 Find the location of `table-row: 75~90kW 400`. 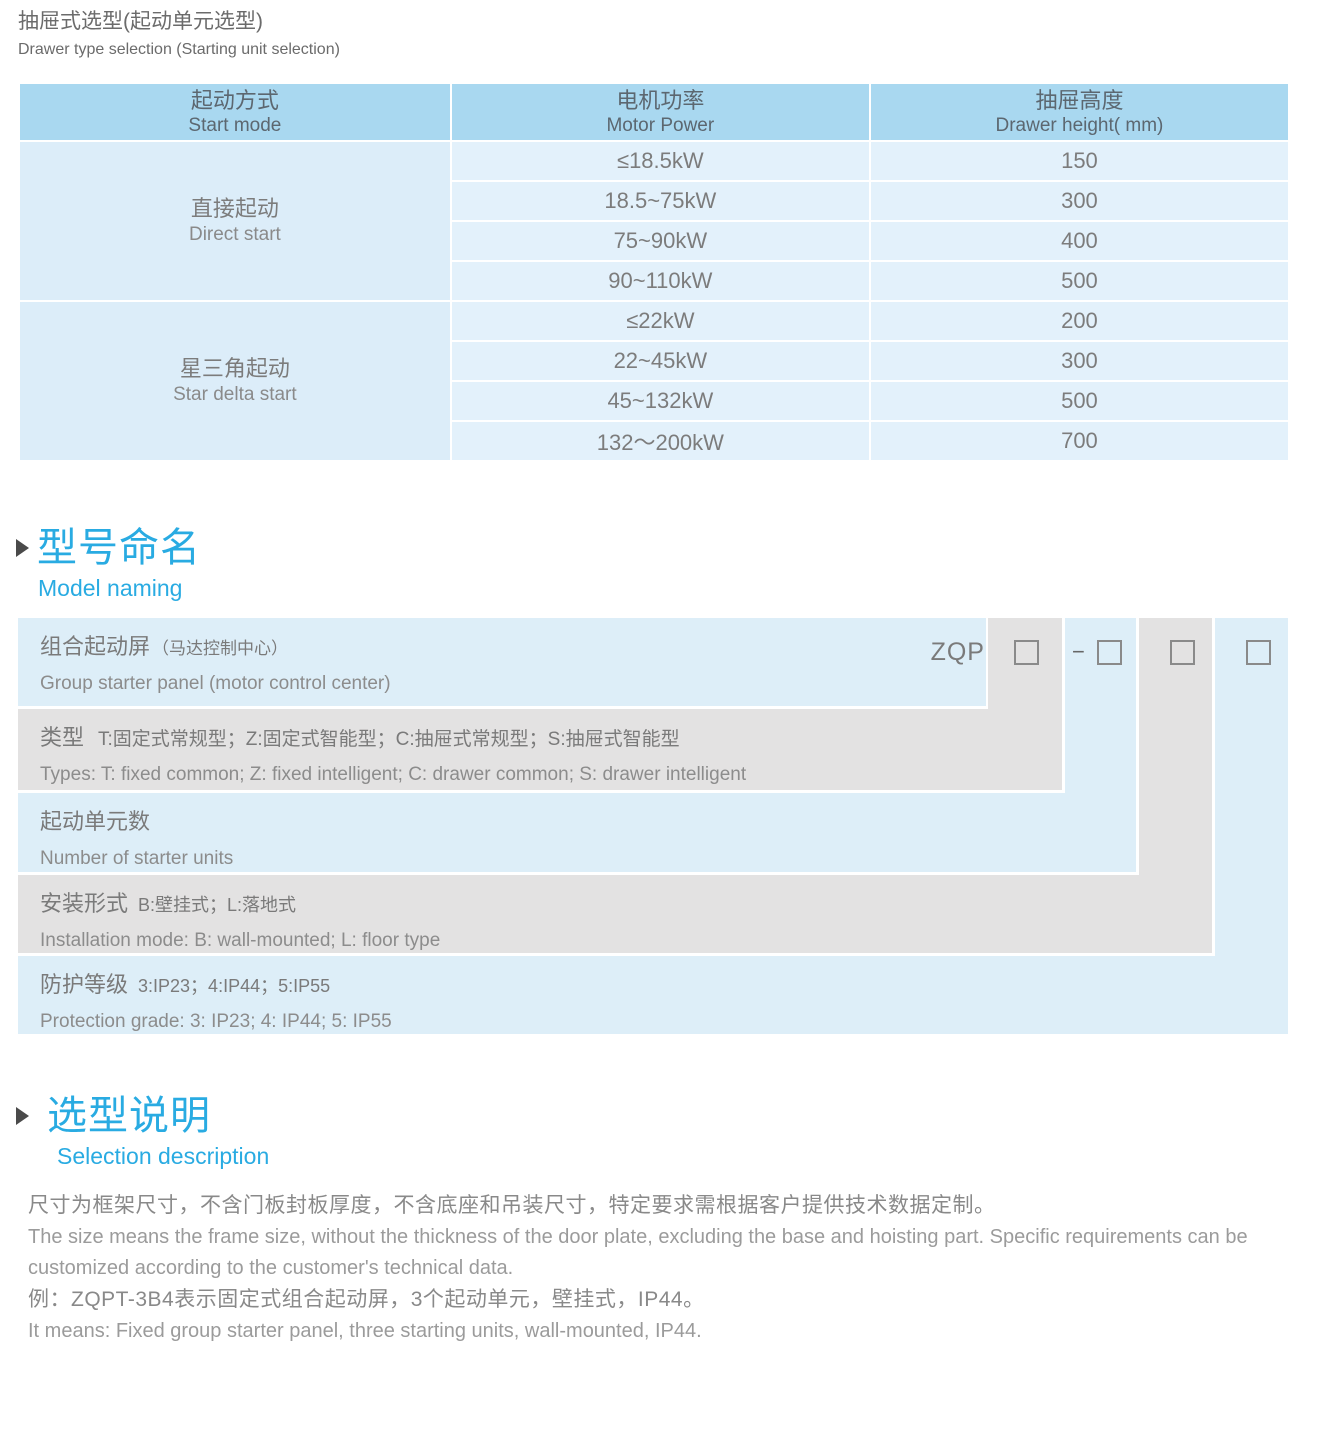

table-row: 75~90kW 400 is located at coordinates (655, 241).